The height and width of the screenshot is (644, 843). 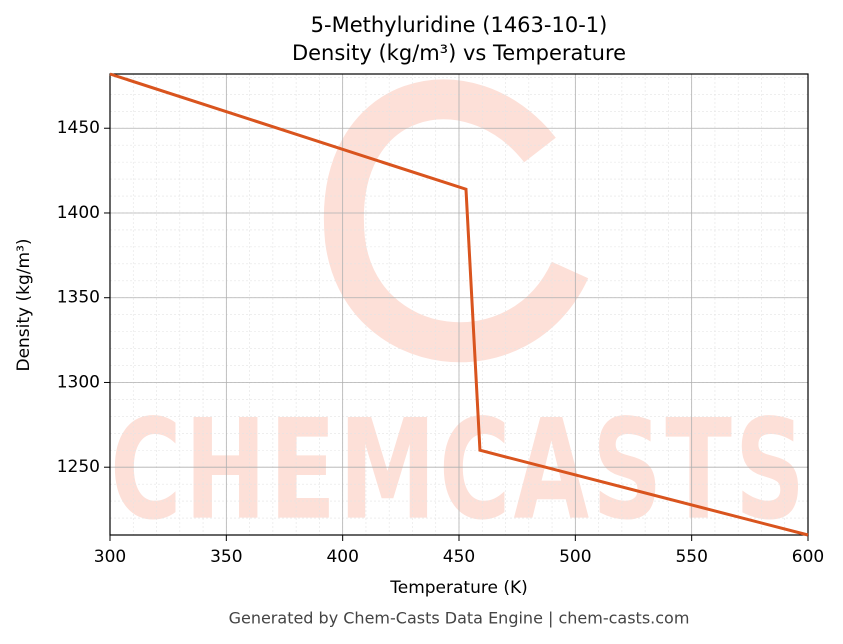 What do you see at coordinates (78, 298) in the screenshot?
I see `y-tick-label: 1350` at bounding box center [78, 298].